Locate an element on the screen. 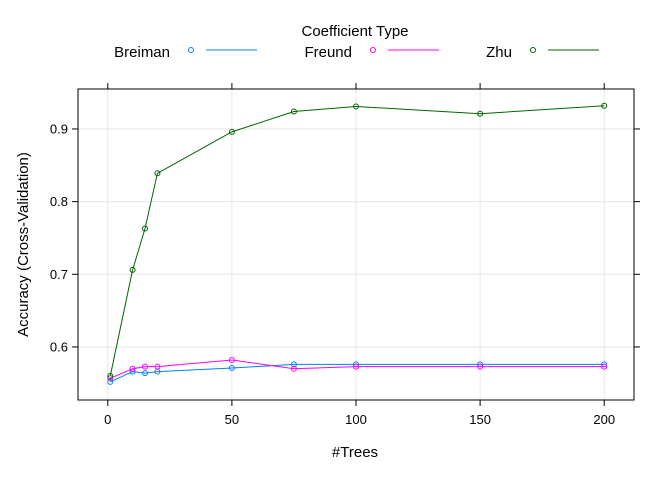  series-breiman is located at coordinates (357, 373).